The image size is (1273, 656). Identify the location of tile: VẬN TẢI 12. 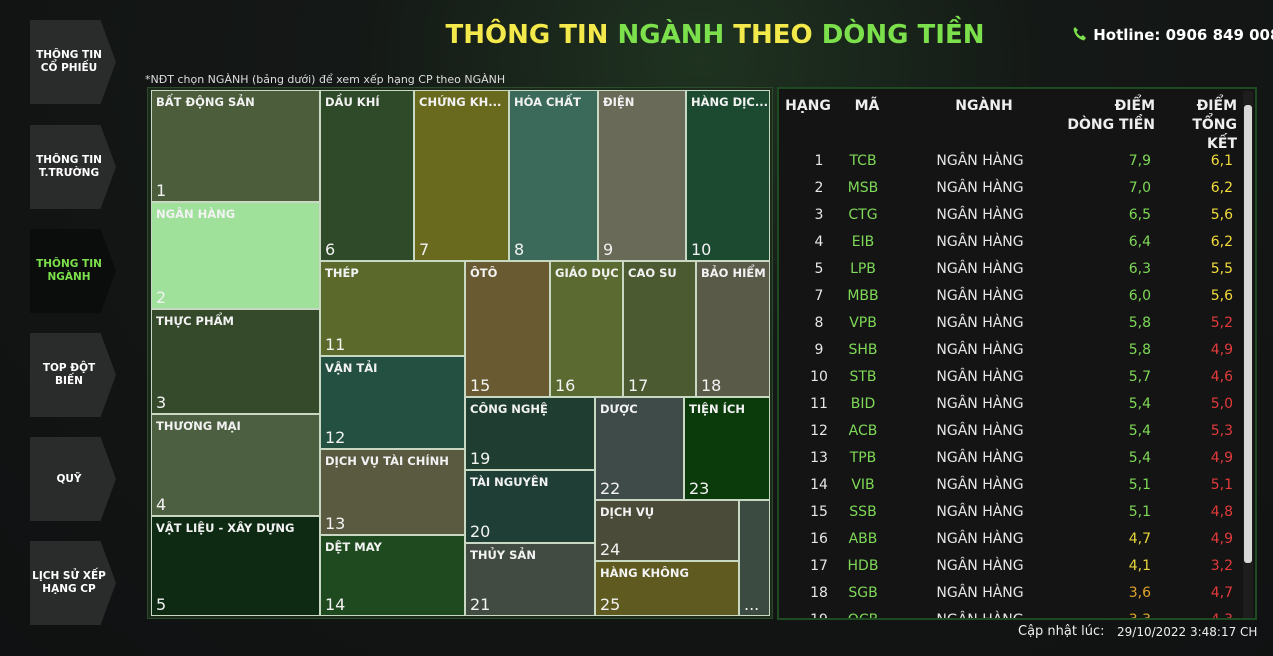
(392, 402).